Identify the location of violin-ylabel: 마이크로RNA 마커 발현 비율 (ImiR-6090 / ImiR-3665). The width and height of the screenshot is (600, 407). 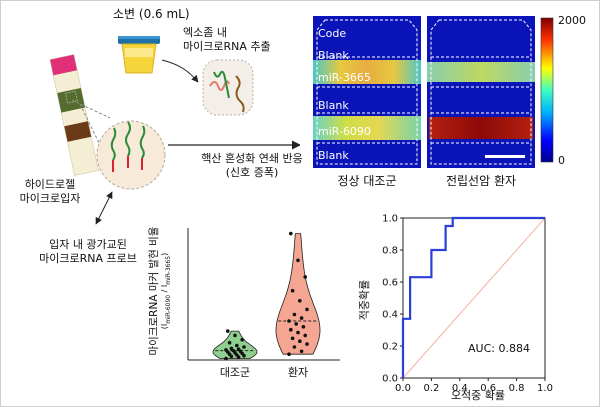
(160, 291).